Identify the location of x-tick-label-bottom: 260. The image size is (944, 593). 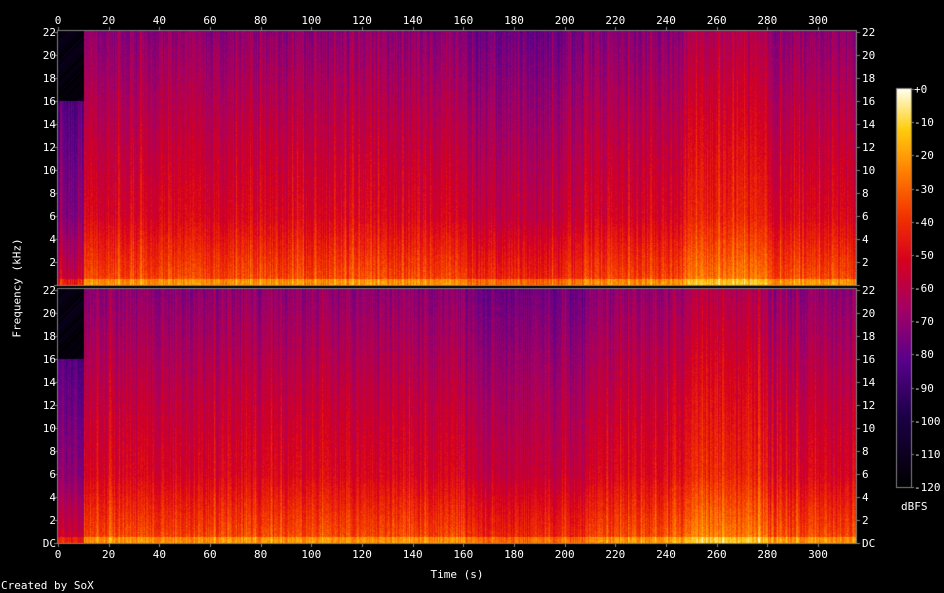
(716, 554).